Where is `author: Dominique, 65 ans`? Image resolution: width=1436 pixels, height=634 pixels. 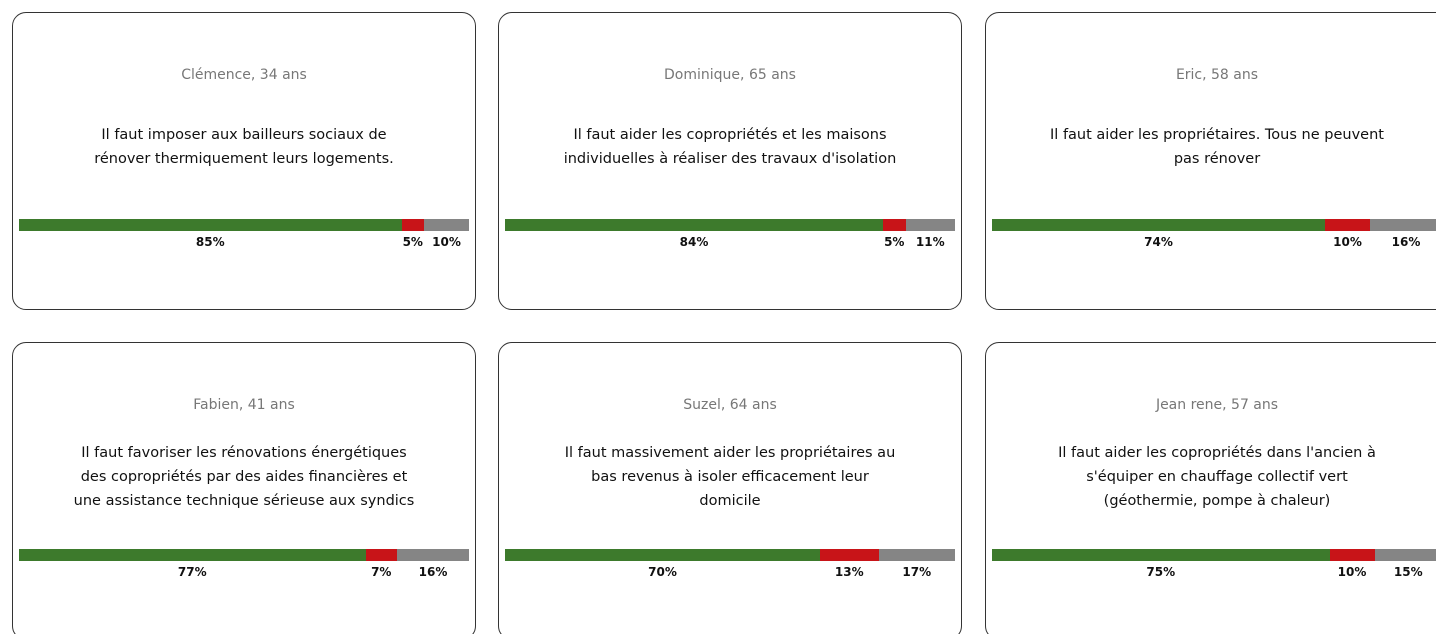
author: Dominique, 65 ans is located at coordinates (730, 75).